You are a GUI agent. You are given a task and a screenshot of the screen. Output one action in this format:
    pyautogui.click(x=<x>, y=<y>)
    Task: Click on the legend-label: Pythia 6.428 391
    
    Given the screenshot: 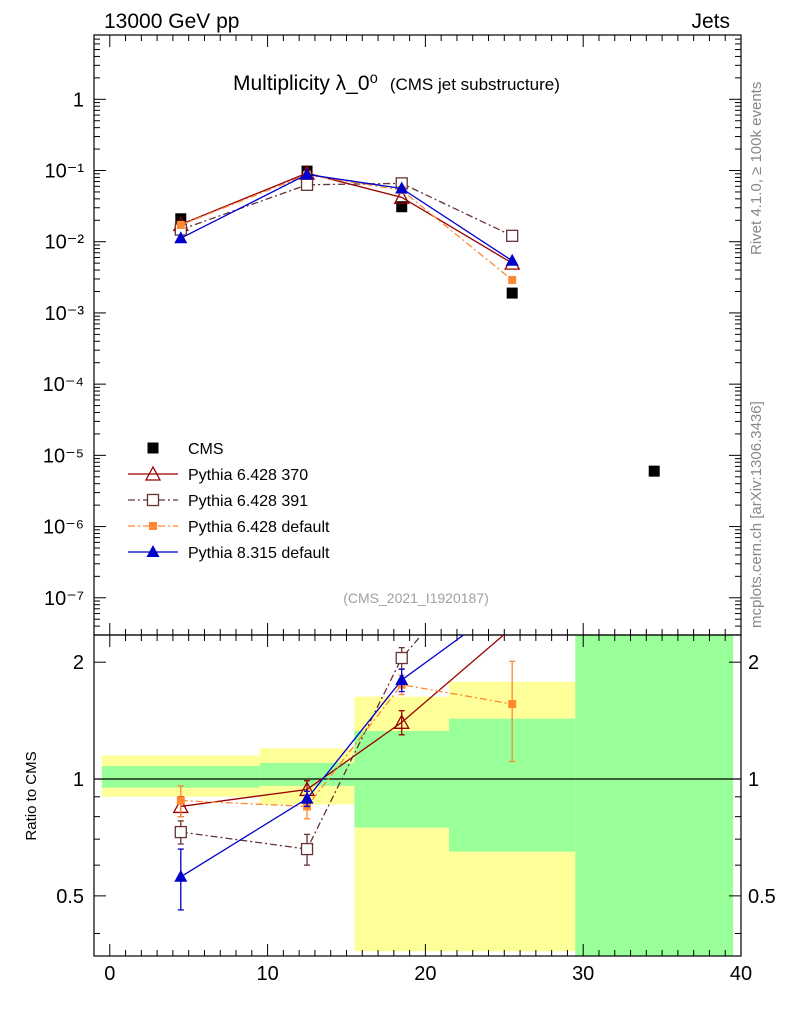 What is the action you would take?
    pyautogui.click(x=248, y=501)
    